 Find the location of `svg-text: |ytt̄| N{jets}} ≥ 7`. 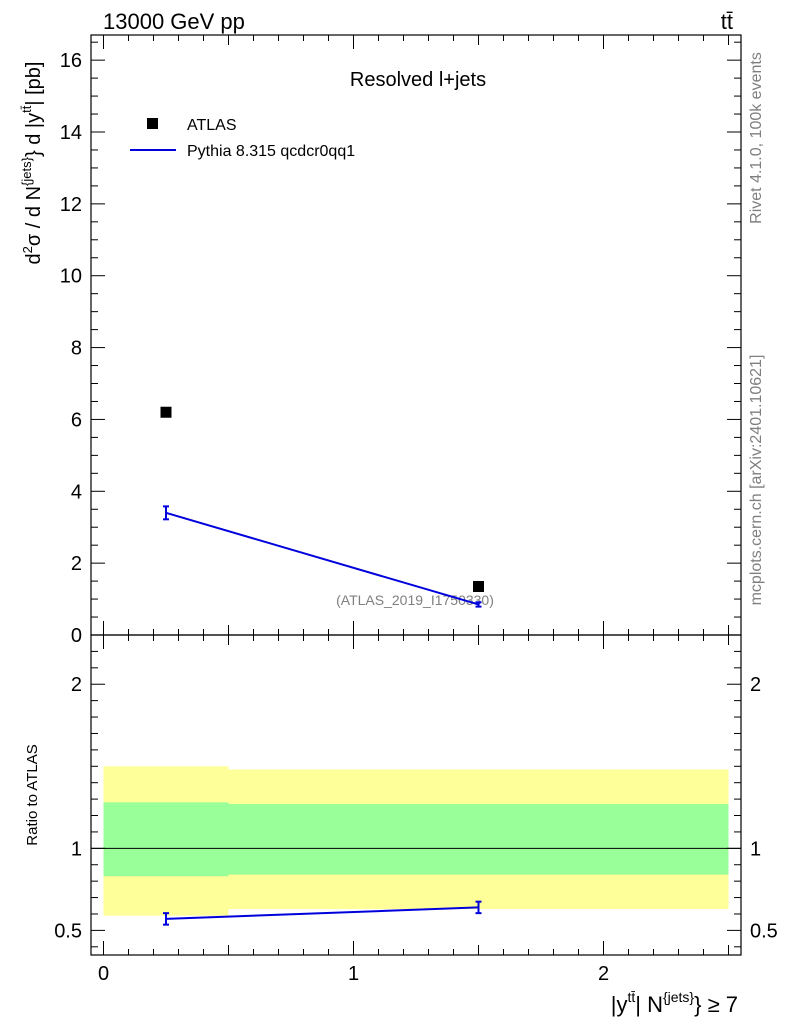

svg-text: |ytt̄| N{jets}} ≥ 7 is located at coordinates (674, 1003).